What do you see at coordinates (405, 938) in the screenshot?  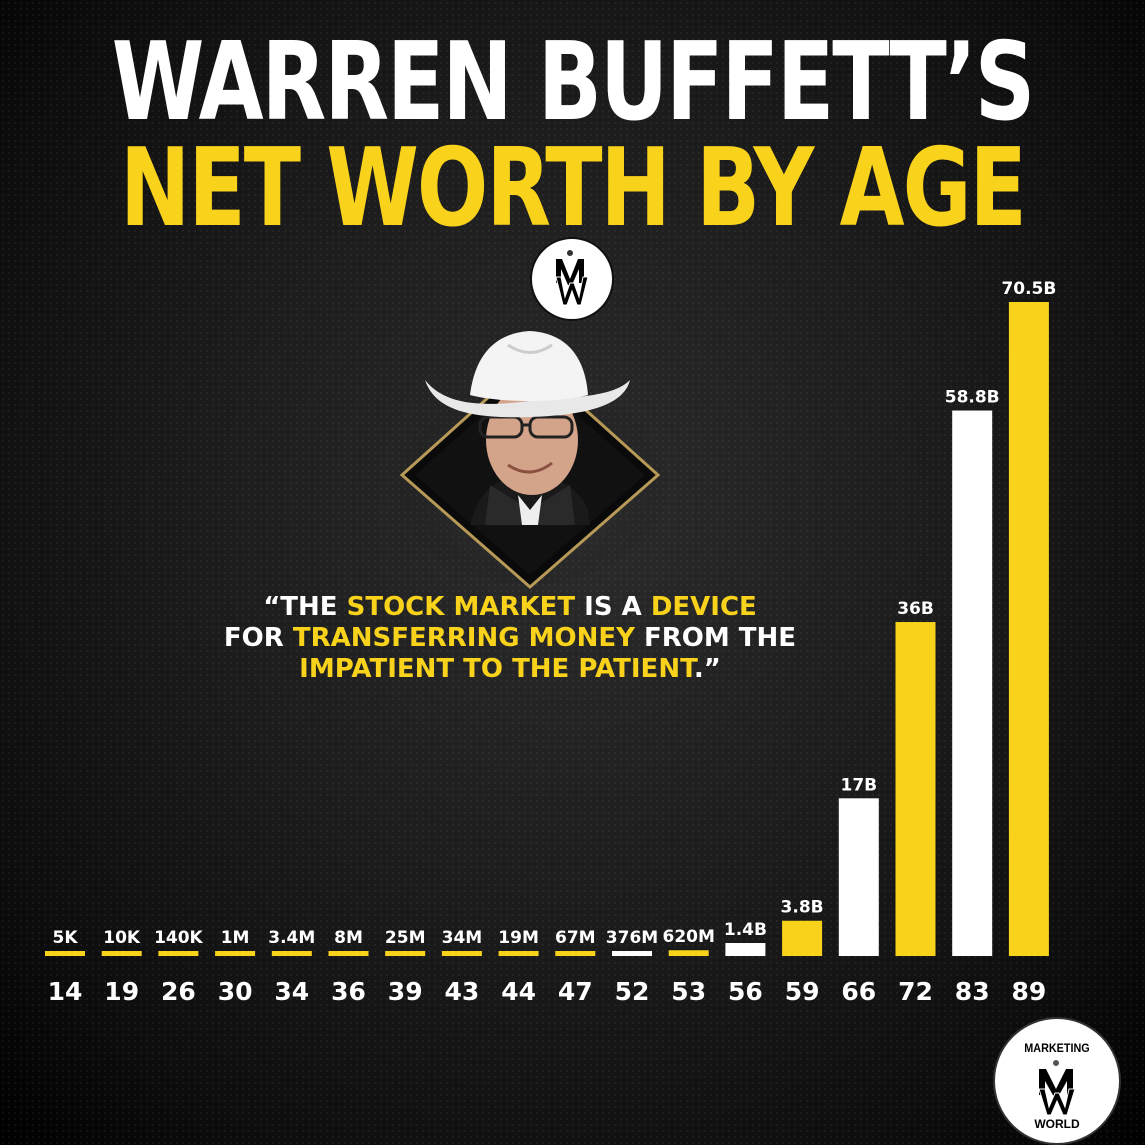 I see `data-label: 25M` at bounding box center [405, 938].